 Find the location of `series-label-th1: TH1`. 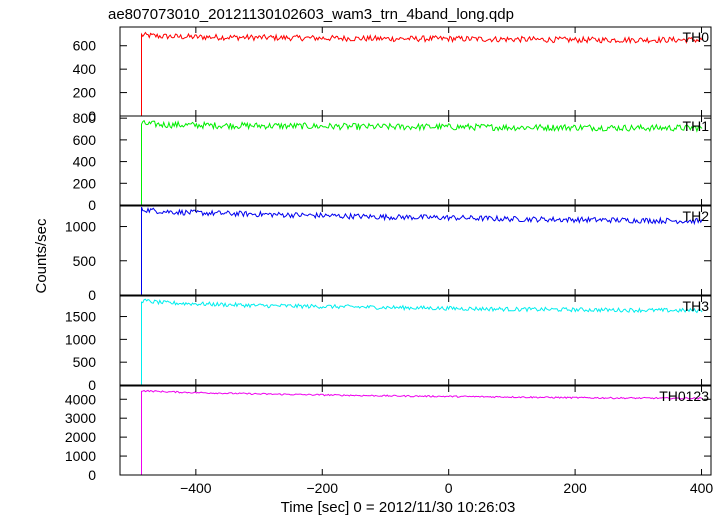

series-label-th1: TH1 is located at coordinates (696, 126).